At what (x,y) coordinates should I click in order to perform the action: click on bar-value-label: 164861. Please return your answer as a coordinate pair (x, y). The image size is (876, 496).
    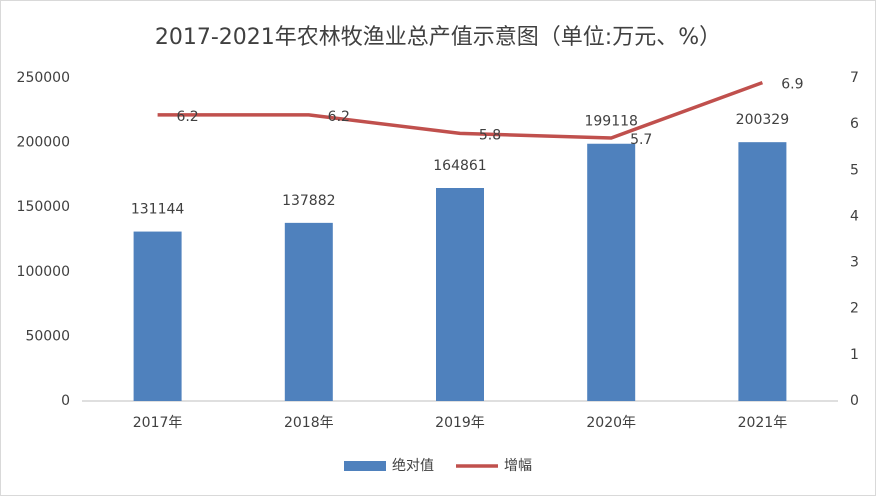
    Looking at the image, I should click on (459, 166).